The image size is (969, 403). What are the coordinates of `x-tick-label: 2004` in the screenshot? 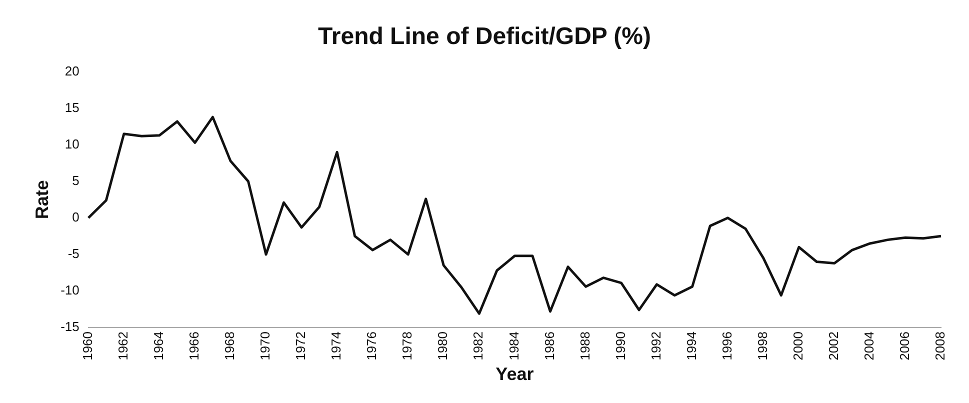 It's located at (869, 345).